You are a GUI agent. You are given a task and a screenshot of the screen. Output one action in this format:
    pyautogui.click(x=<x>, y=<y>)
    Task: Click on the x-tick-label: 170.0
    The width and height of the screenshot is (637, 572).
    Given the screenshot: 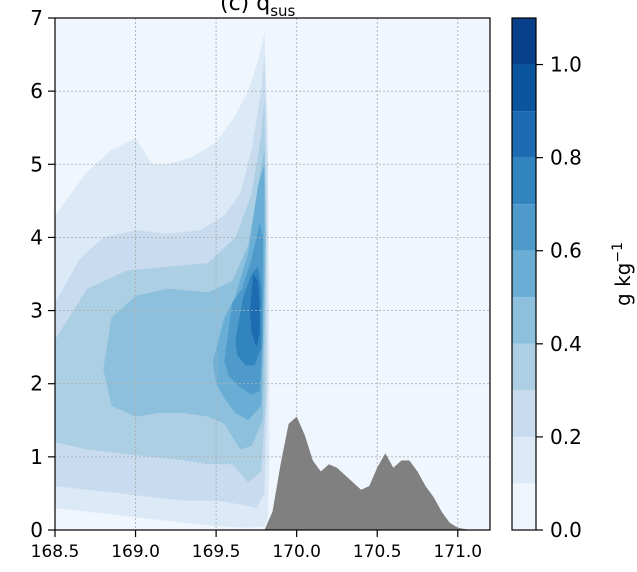 What is the action you would take?
    pyautogui.click(x=296, y=552)
    